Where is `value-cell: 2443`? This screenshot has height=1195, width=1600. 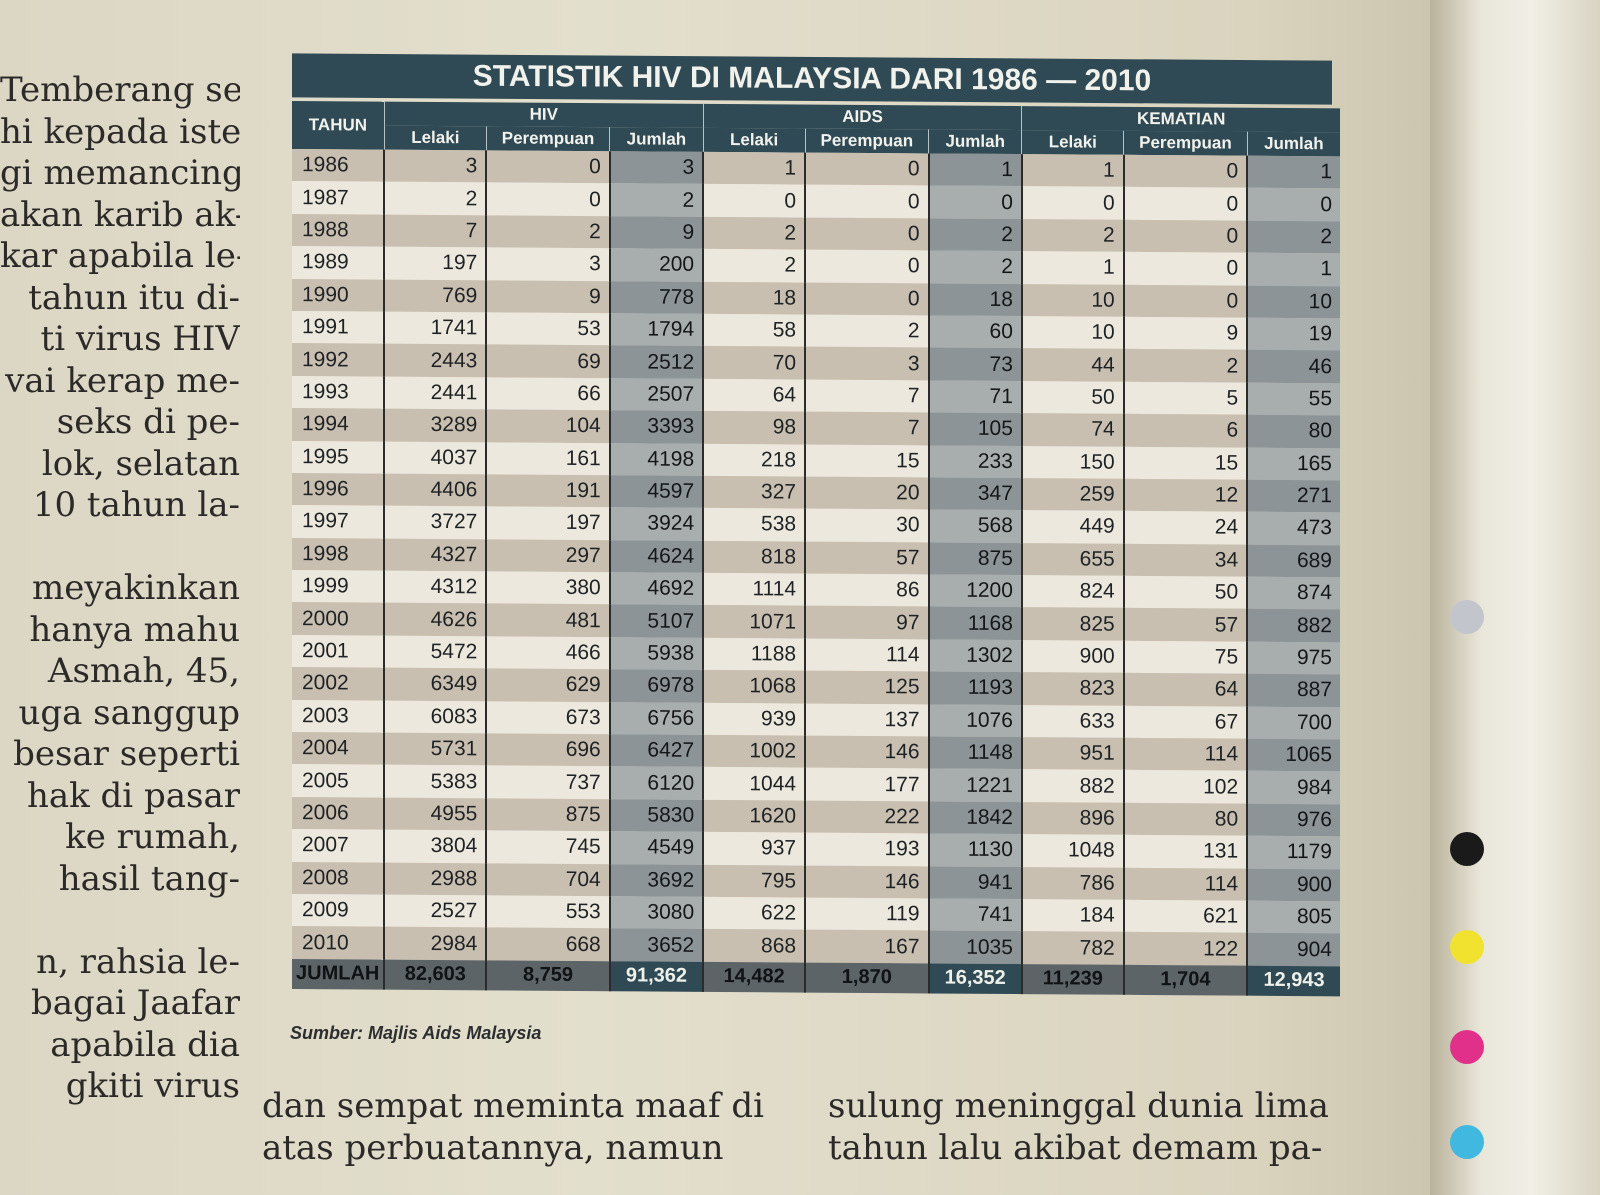
value-cell: 2443 is located at coordinates (435, 360).